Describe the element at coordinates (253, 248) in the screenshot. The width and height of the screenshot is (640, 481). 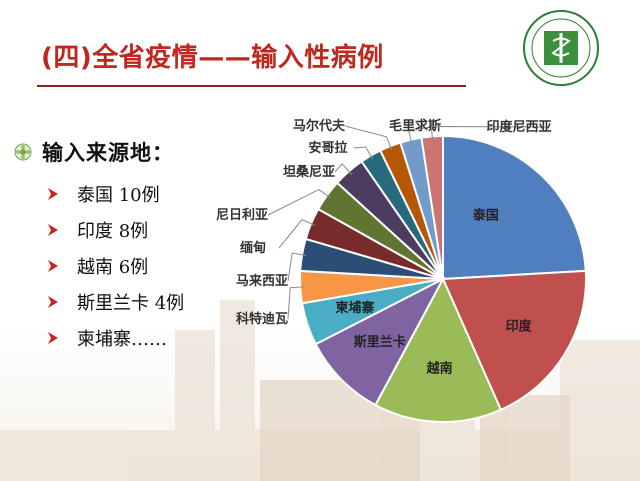
I see `pie-slice-label: 缅甸` at that location.